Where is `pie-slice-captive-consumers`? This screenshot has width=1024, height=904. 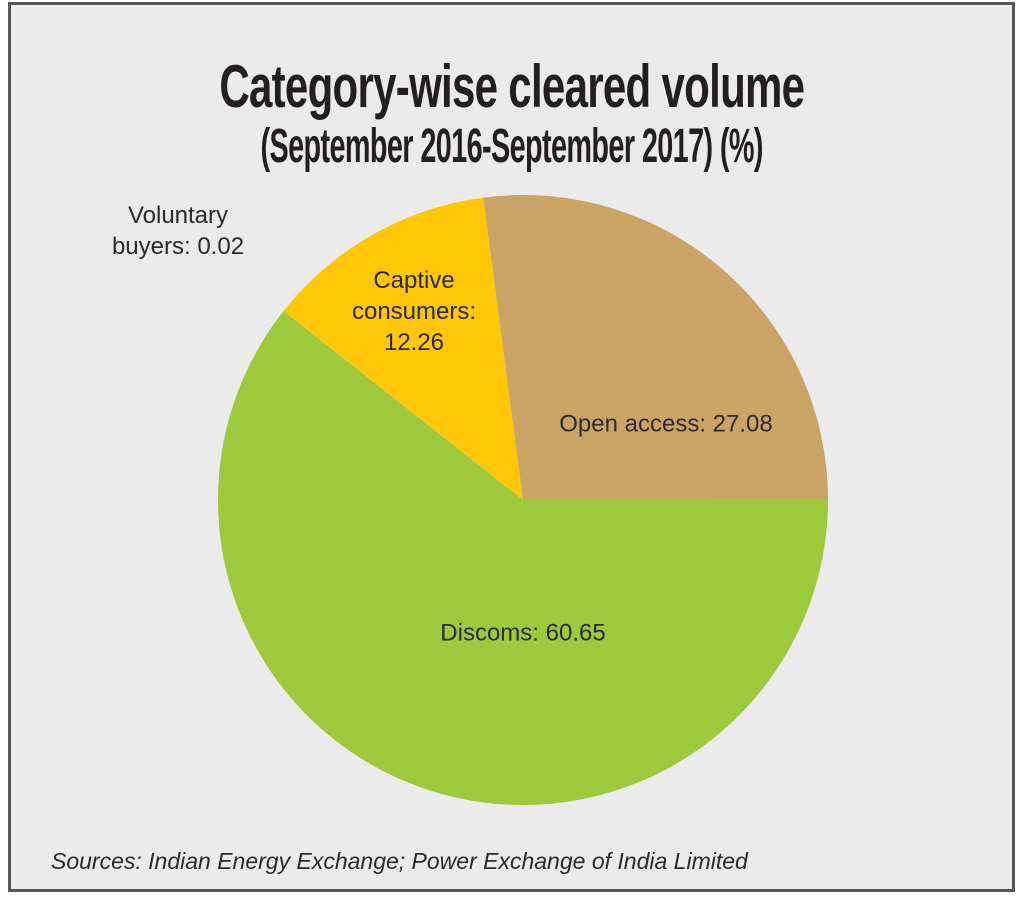
pie-slice-captive-consumers is located at coordinates (403, 349).